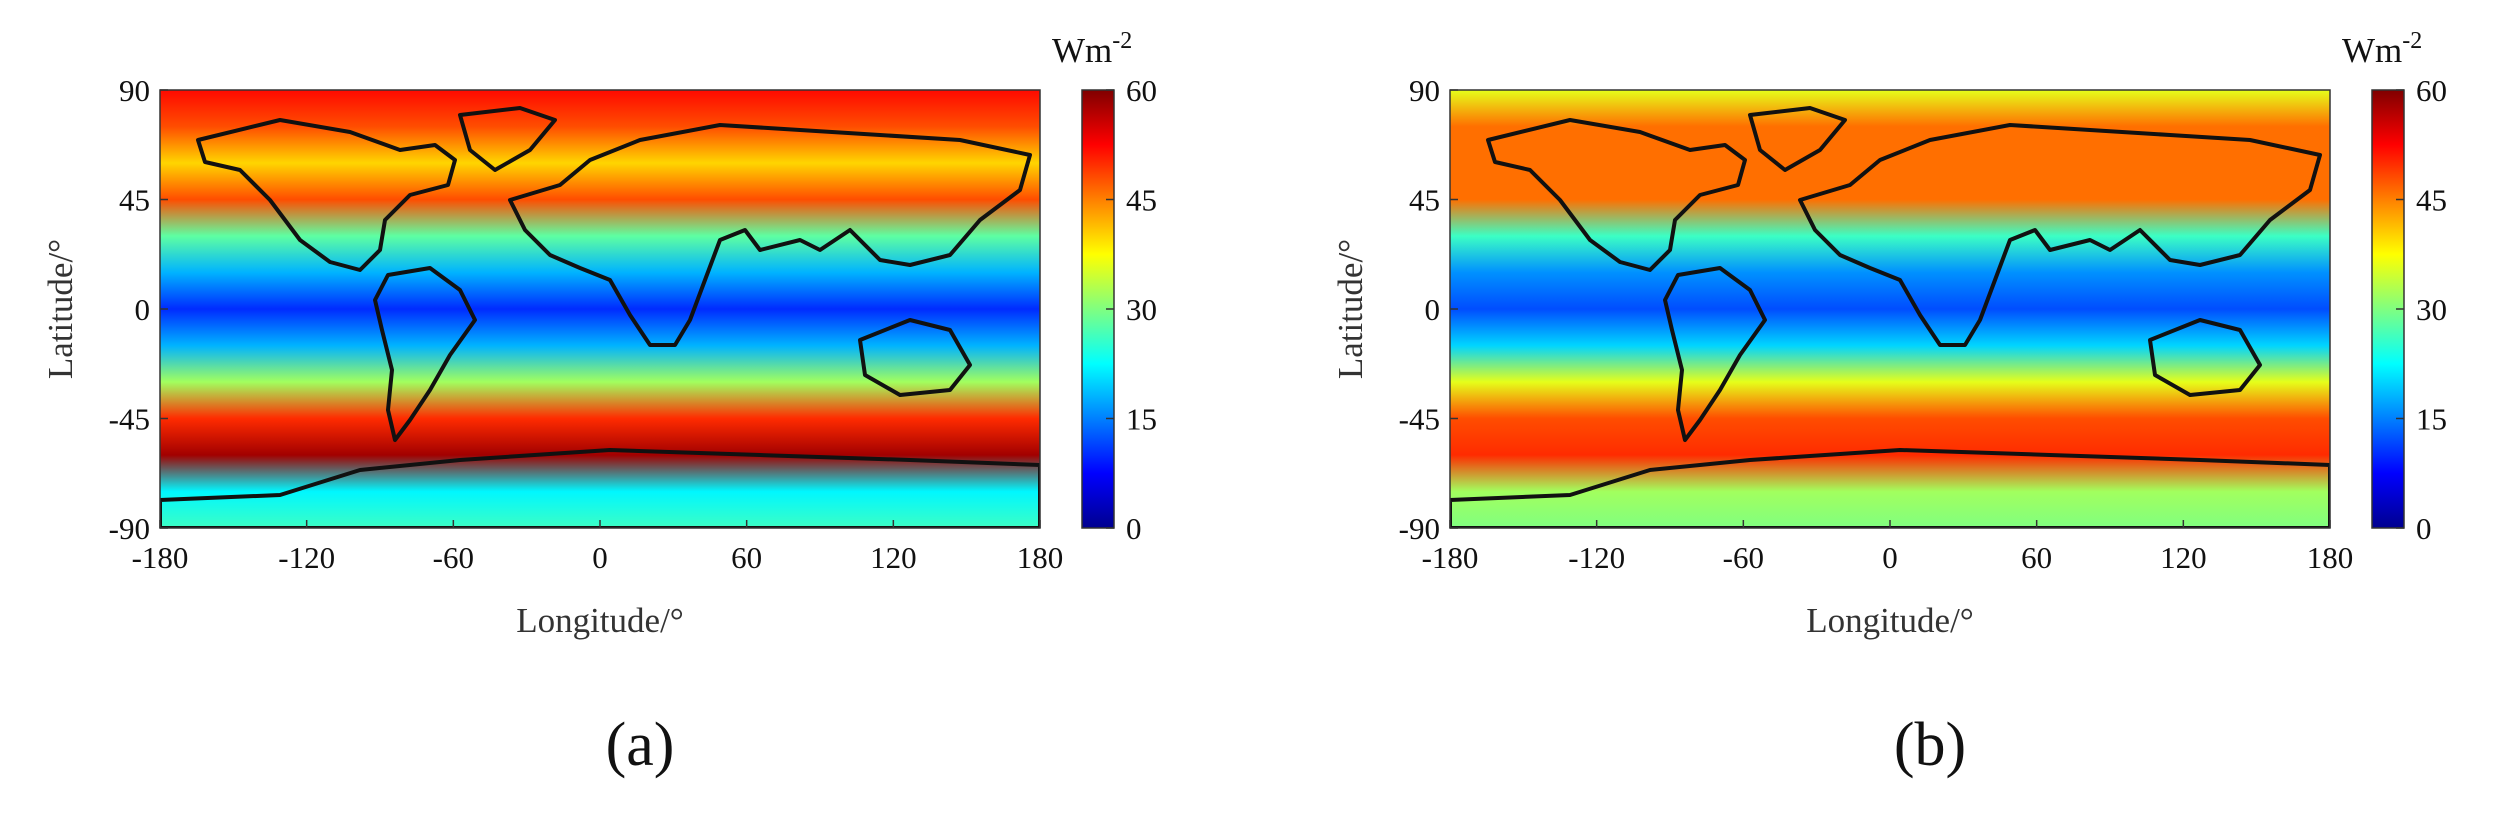 The height and width of the screenshot is (815, 2497). I want to click on y-axis-label-a: Latitude/°, so click(60, 309).